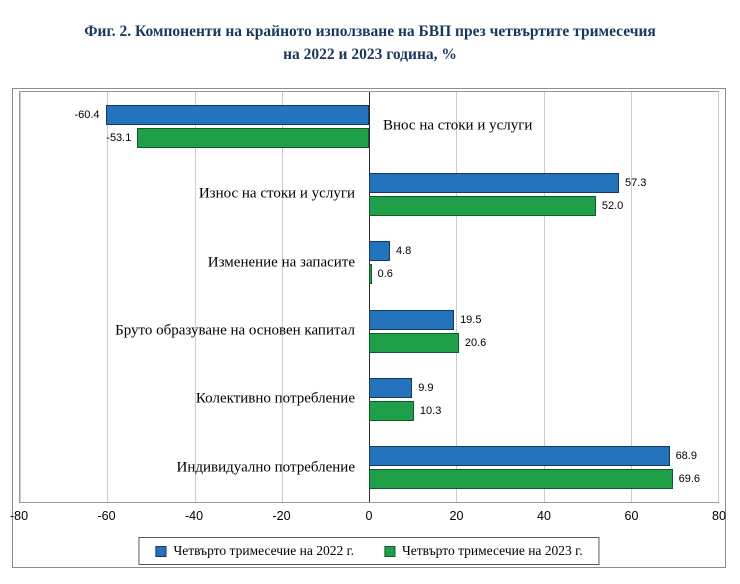 Image resolution: width=740 pixels, height=584 pixels. I want to click on bar-group: 68.9 69.6 Индивидуално потребление, so click(369, 468).